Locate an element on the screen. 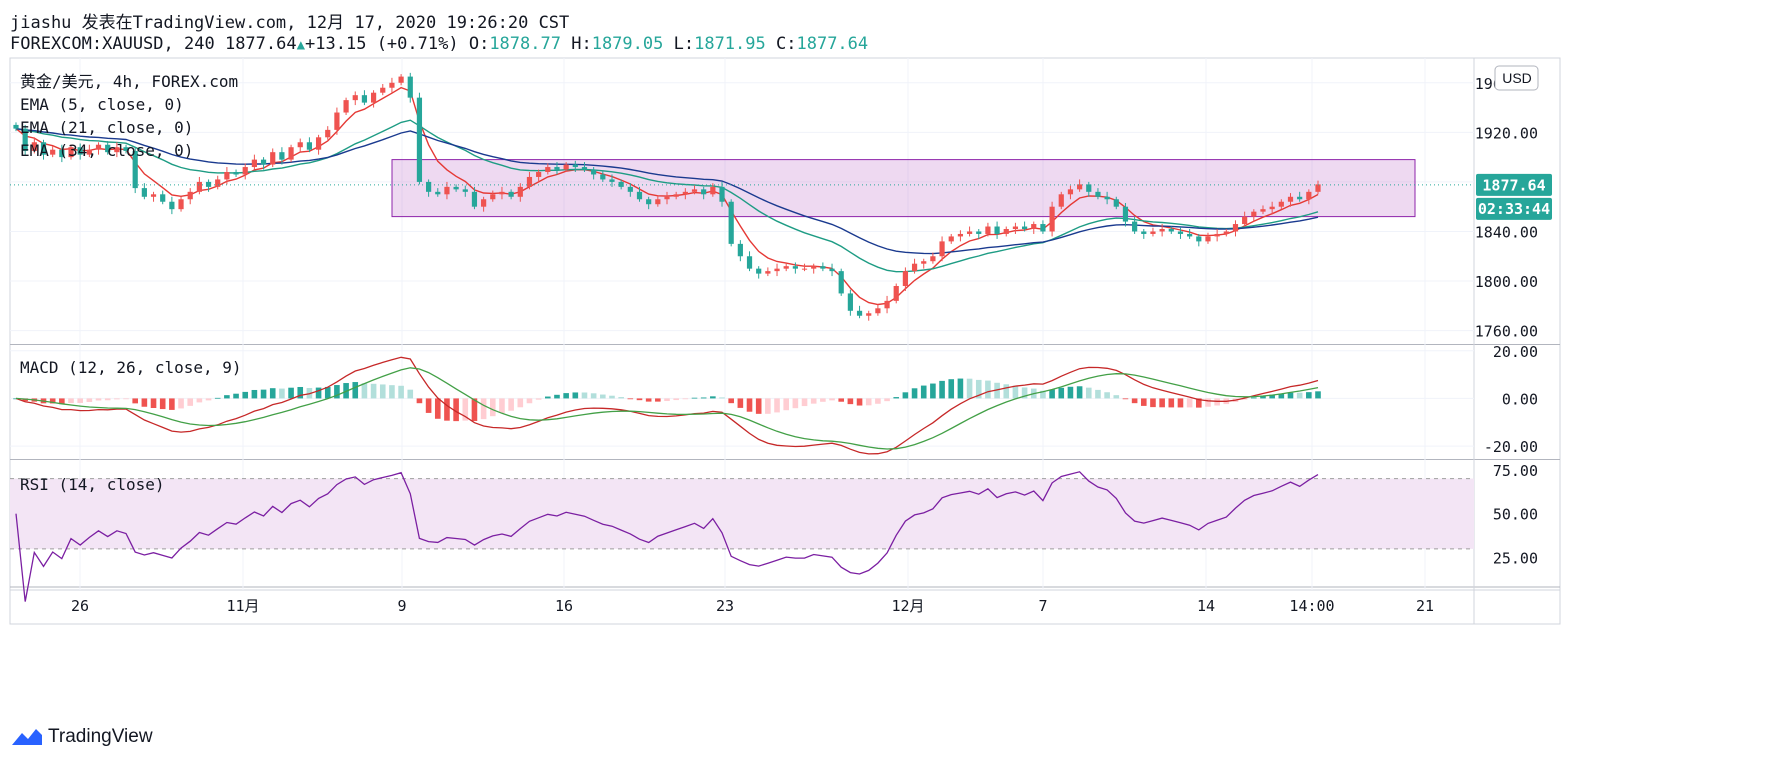 The height and width of the screenshot is (764, 1783). ema34-line is located at coordinates (667, 191).